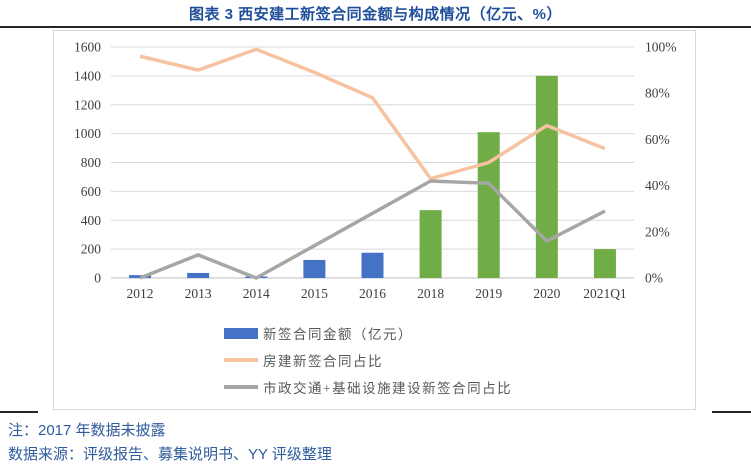  Describe the element at coordinates (19, 412) in the screenshot. I see `bottom-divider-left` at that location.